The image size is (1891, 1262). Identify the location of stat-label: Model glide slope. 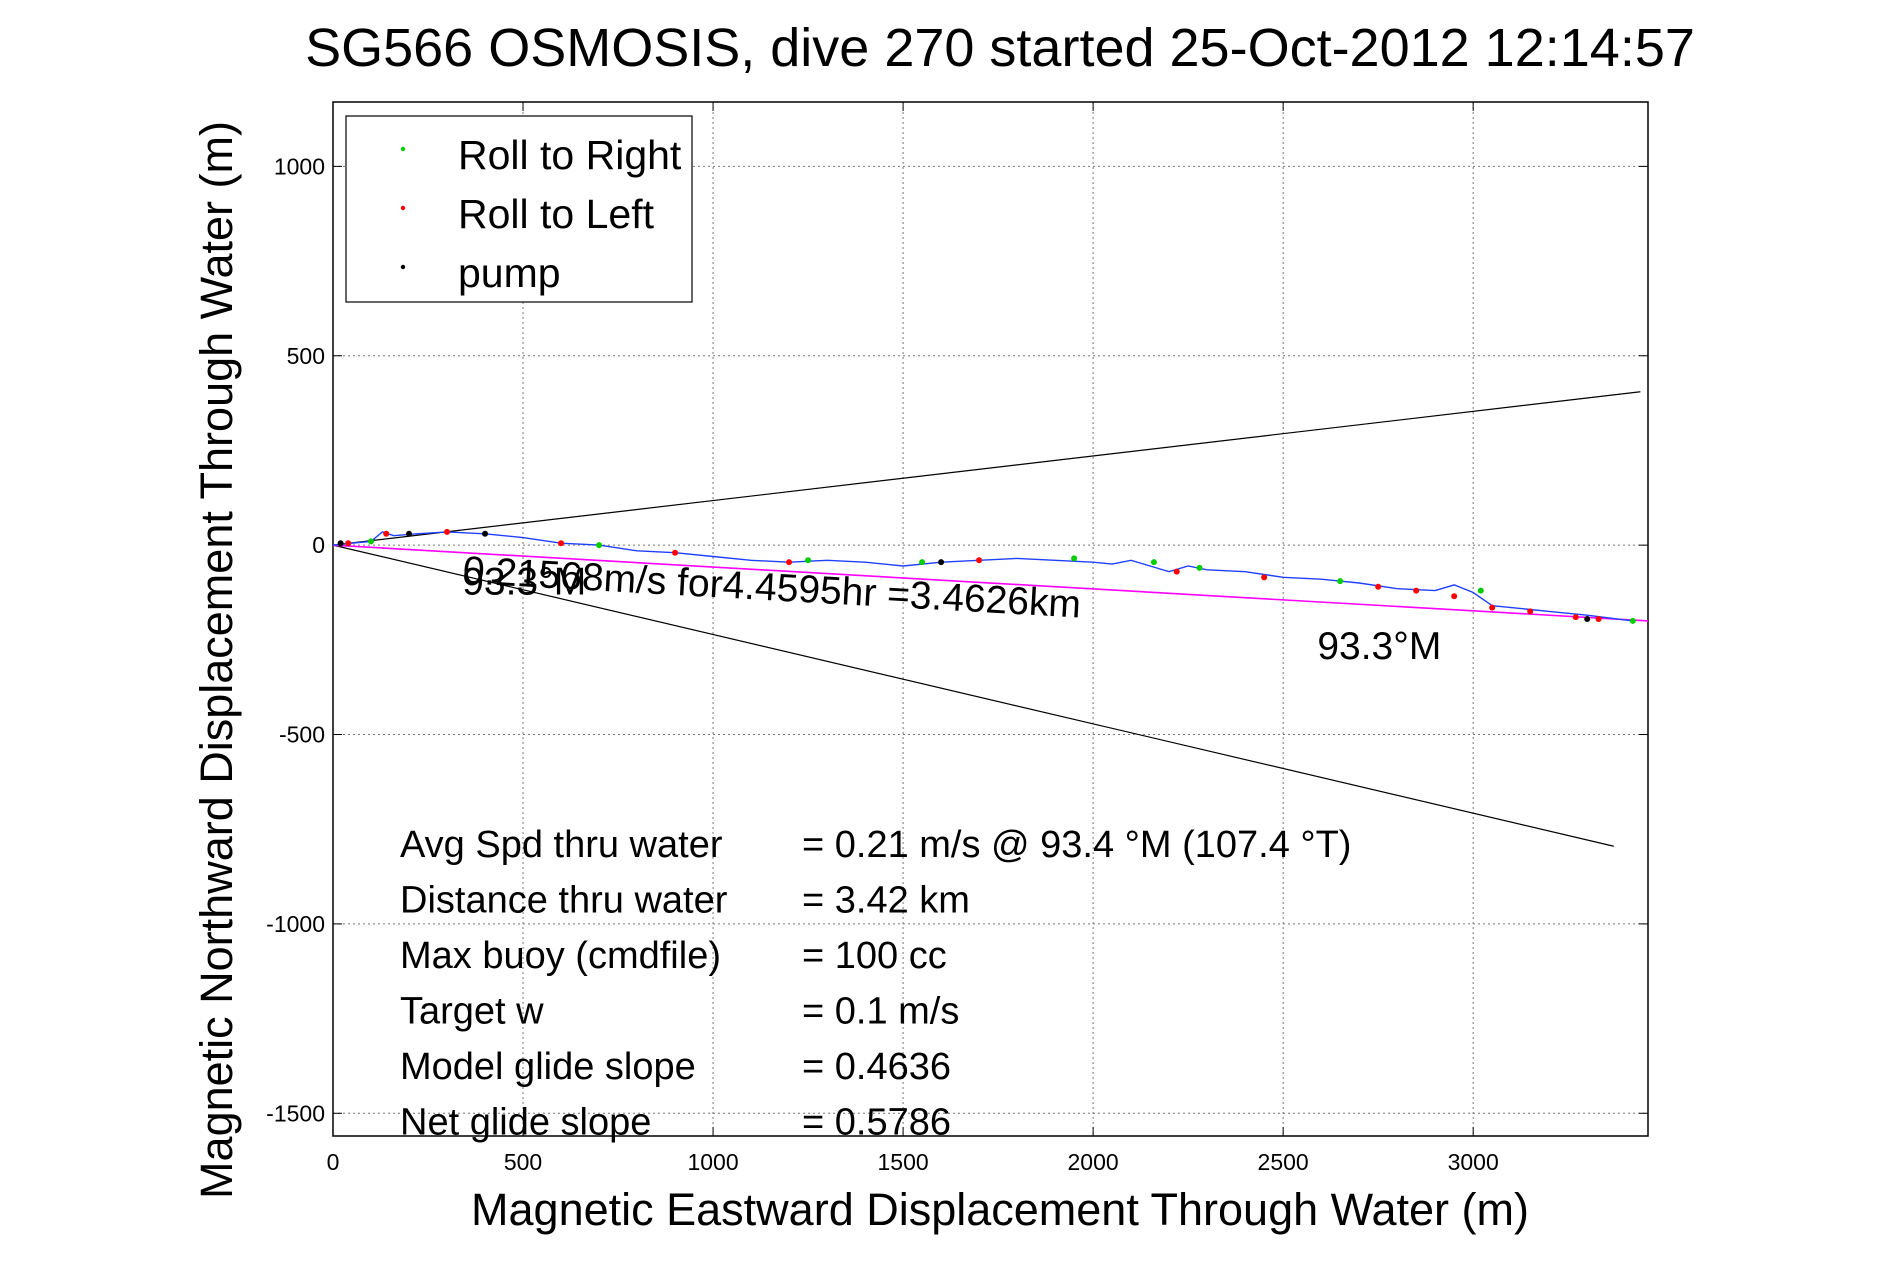
(548, 1067).